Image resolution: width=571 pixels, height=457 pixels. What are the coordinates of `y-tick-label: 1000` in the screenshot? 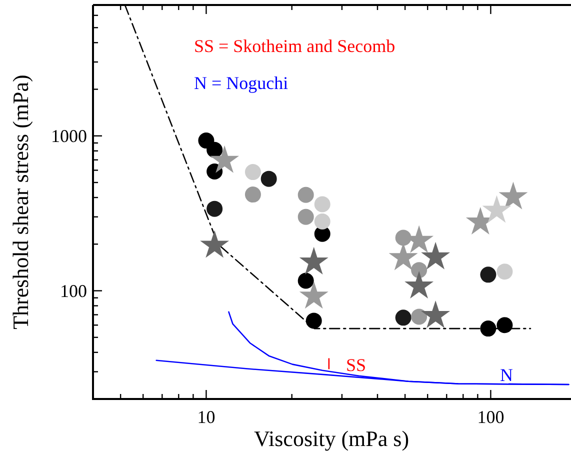 It's located at (69, 136).